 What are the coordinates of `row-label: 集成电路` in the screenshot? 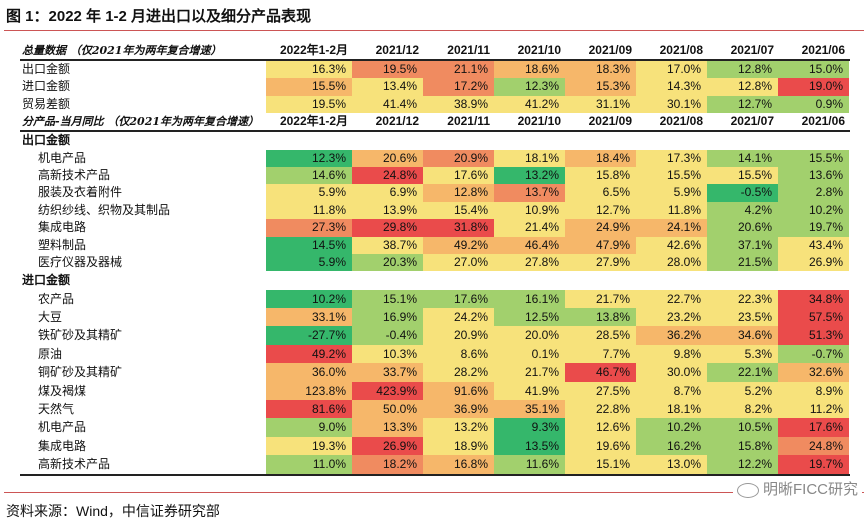 It's located at (62, 227).